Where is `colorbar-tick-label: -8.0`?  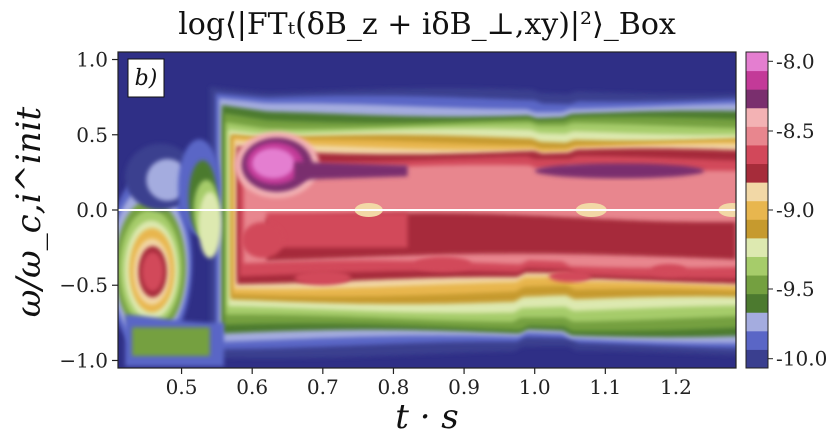
colorbar-tick-label: -8.0 is located at coordinates (795, 61).